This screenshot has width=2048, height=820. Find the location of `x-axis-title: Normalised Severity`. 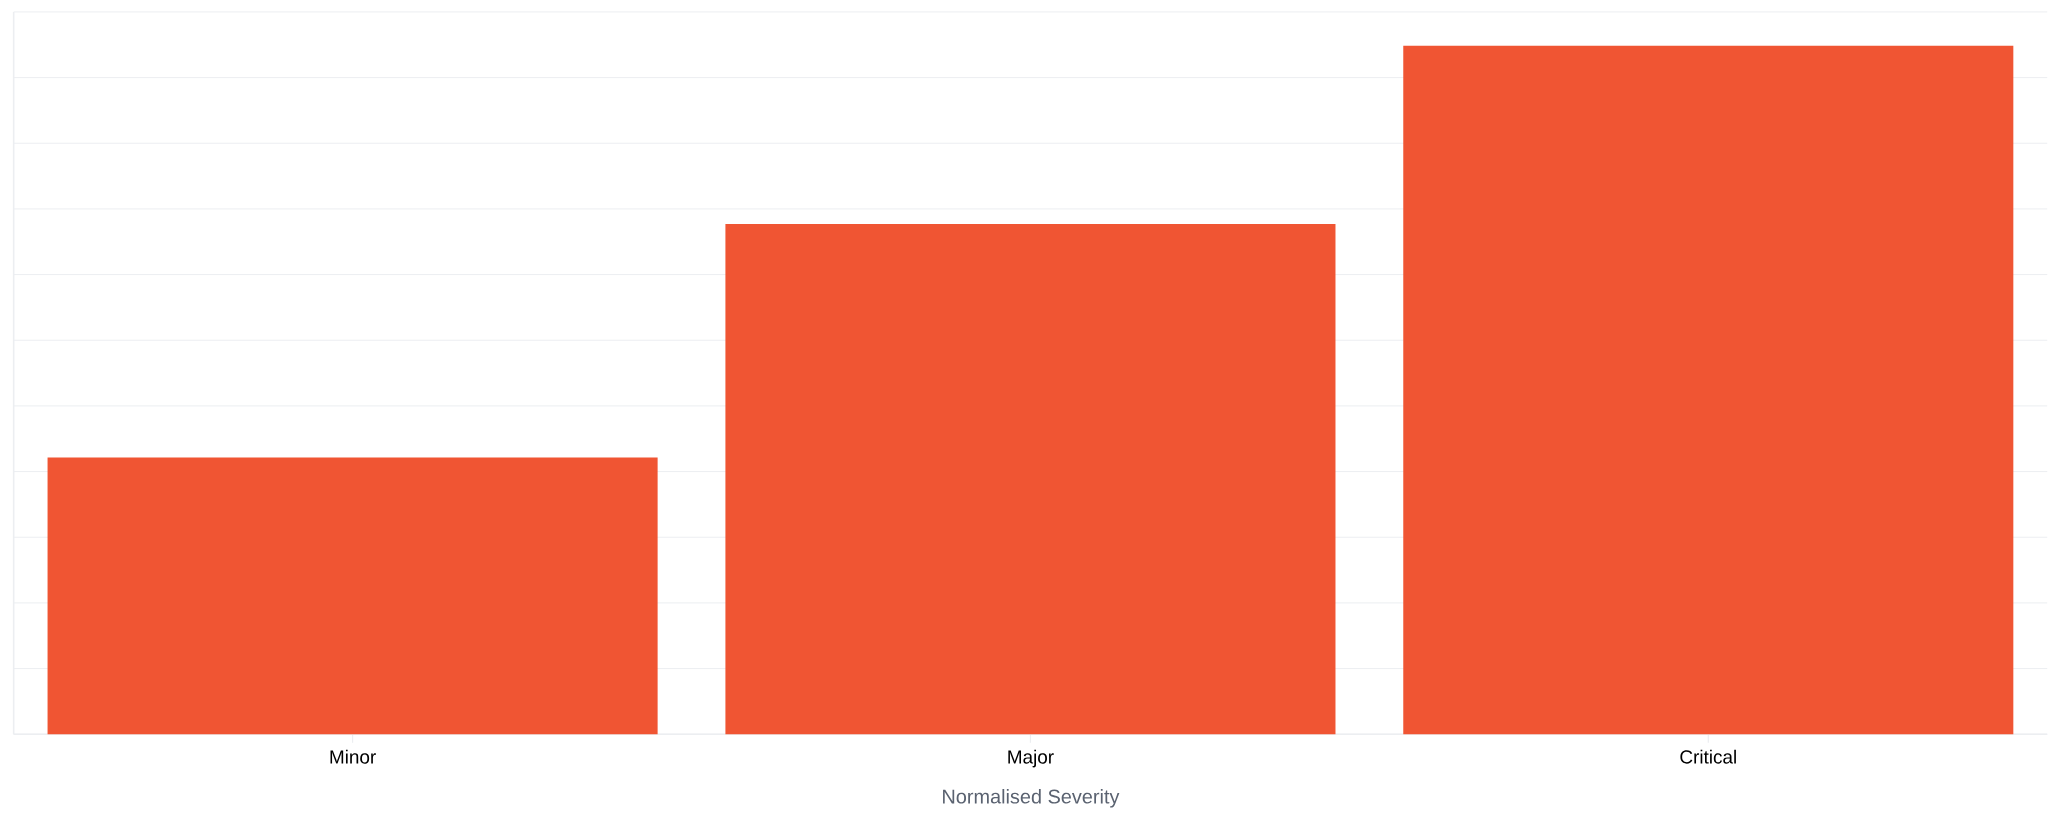

x-axis-title: Normalised Severity is located at coordinates (1031, 798).